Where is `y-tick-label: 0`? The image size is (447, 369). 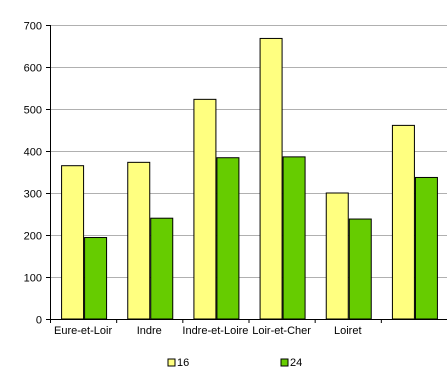
y-tick-label: 0 is located at coordinates (39, 321).